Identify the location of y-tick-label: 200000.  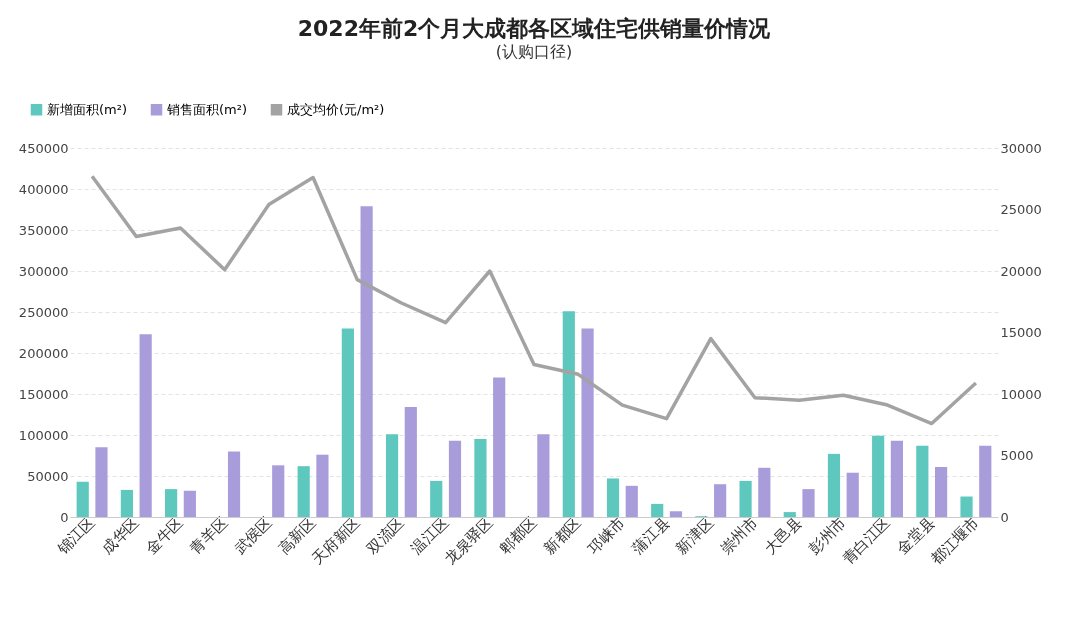
(43, 353).